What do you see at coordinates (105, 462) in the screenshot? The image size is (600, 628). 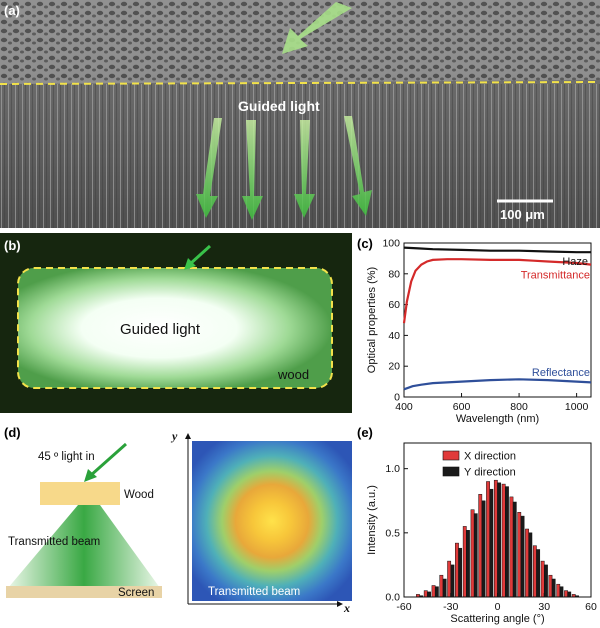 I see `light-in-arrow-icon` at bounding box center [105, 462].